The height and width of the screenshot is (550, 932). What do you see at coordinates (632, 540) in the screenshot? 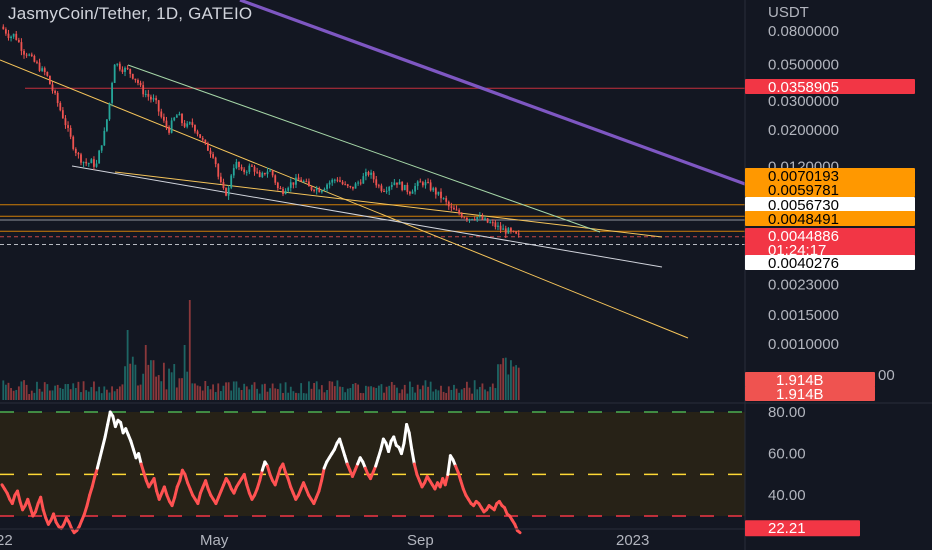
I see `time-tick-label: 2023` at bounding box center [632, 540].